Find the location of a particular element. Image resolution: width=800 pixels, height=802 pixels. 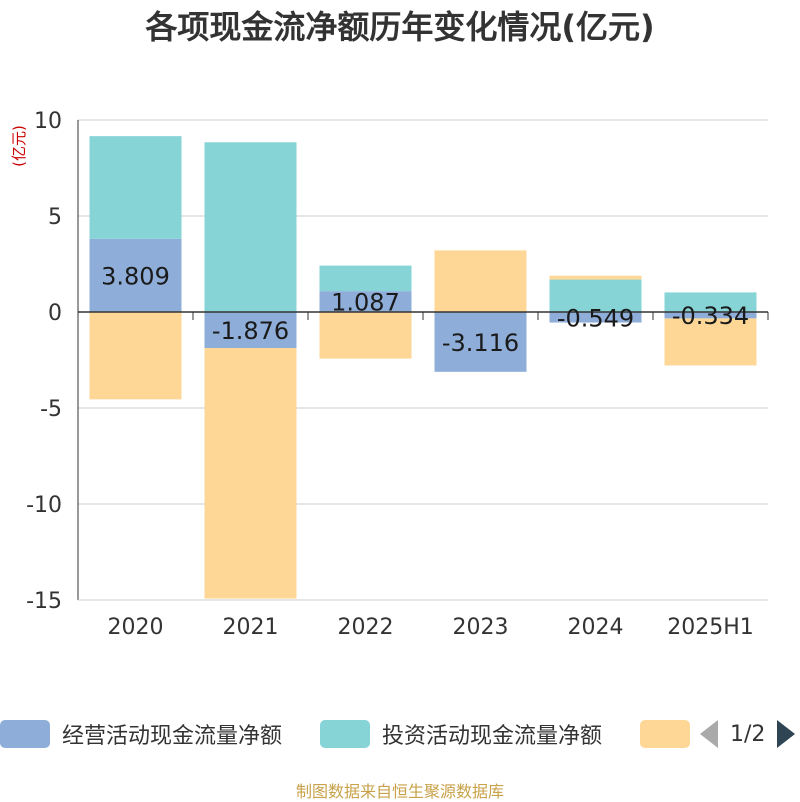

y-tick-label: -10 is located at coordinates (44, 505).